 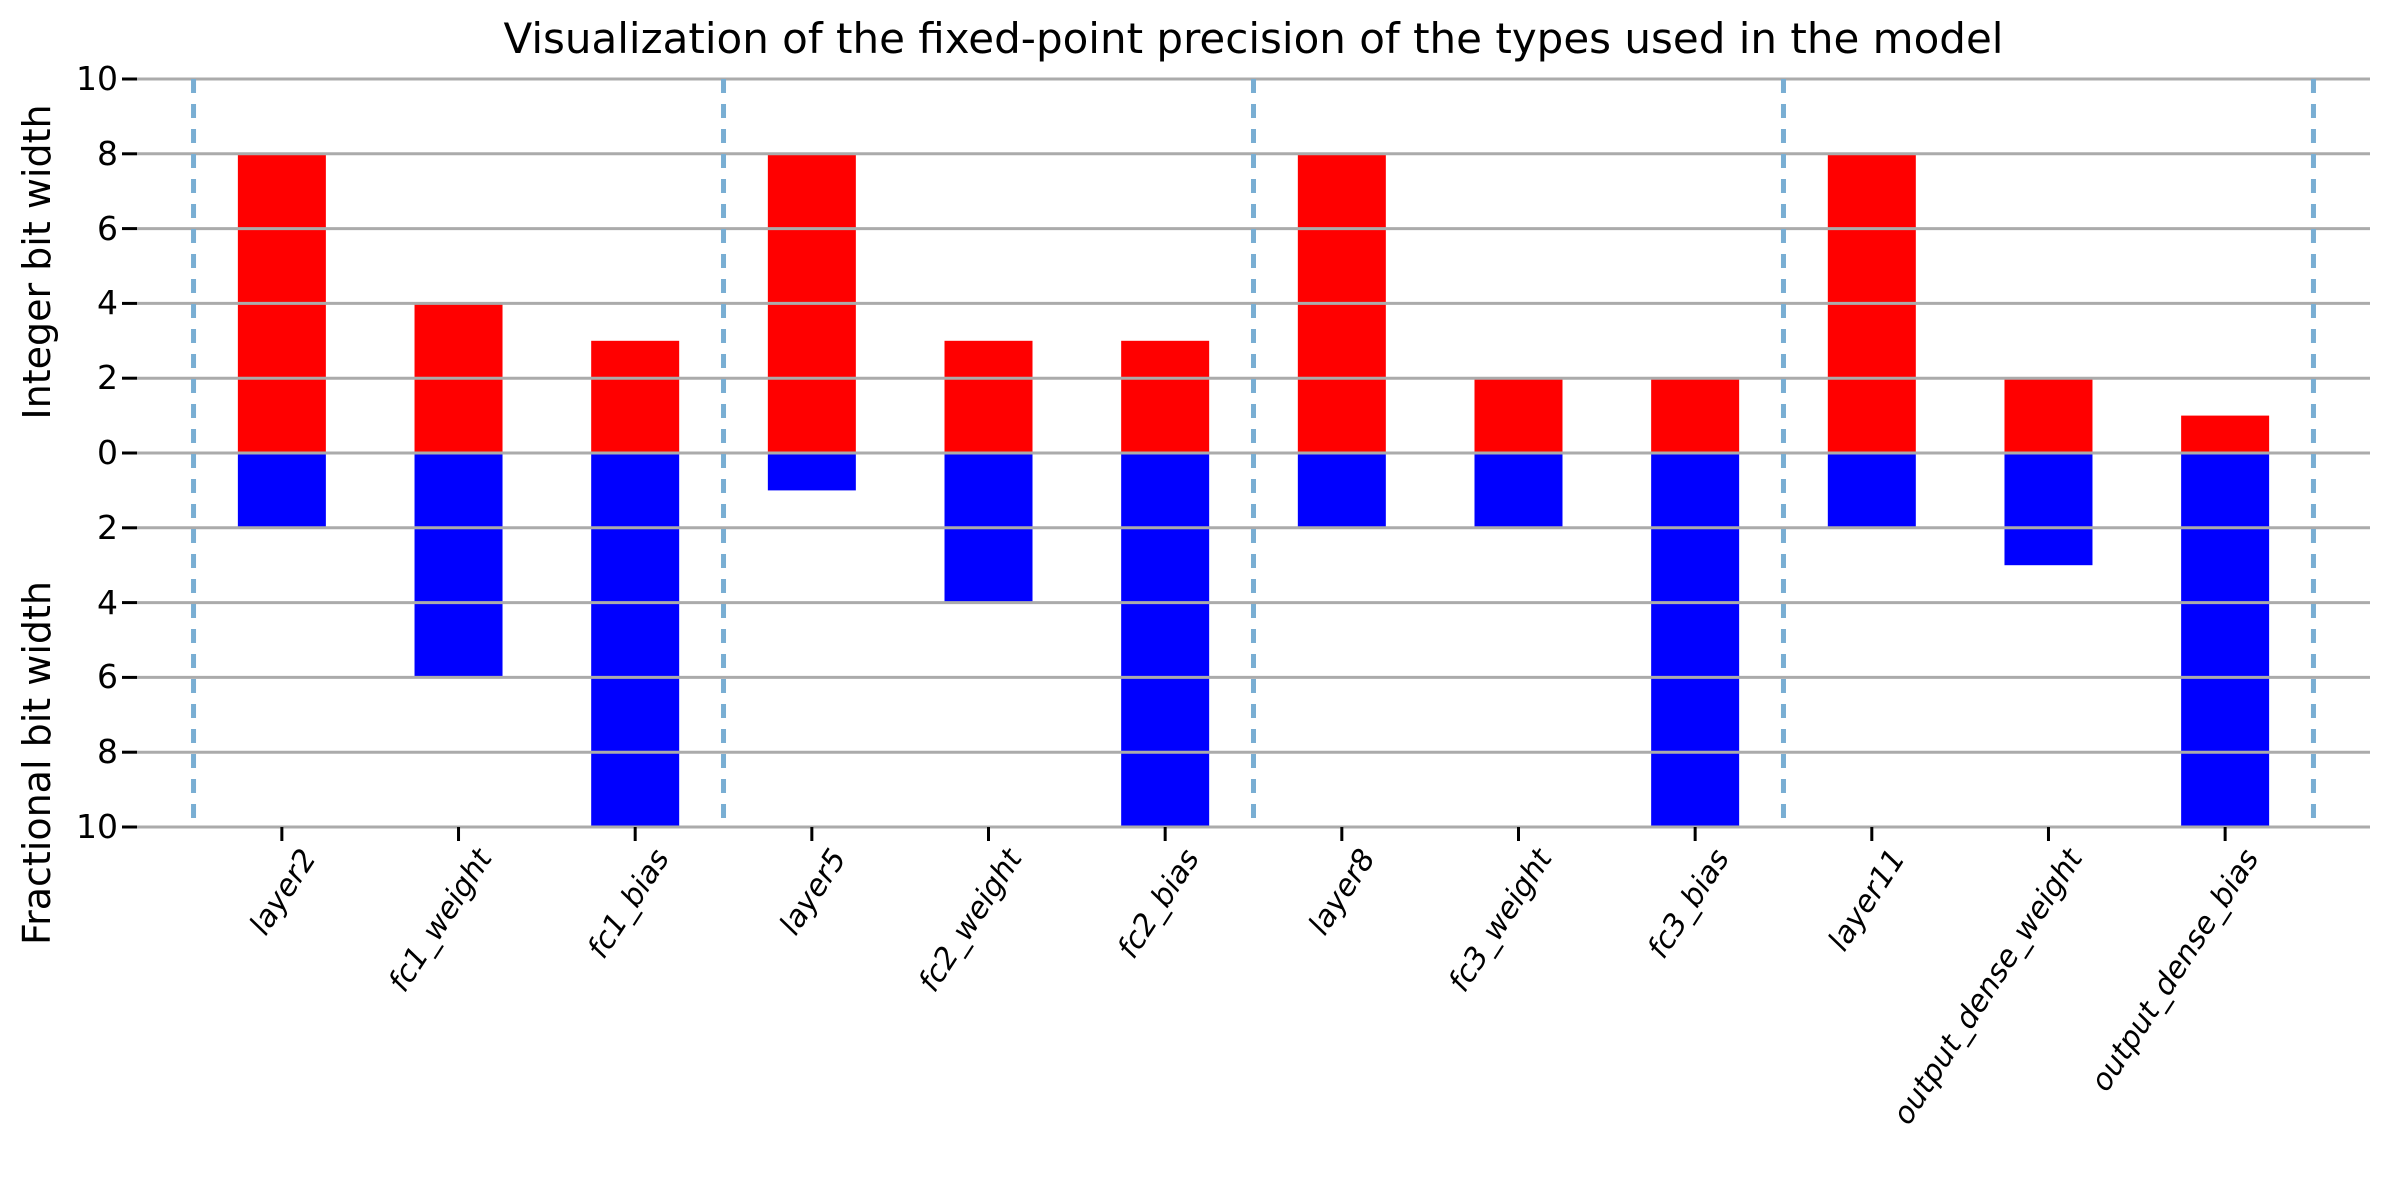 What do you see at coordinates (2225, 434) in the screenshot?
I see `bar-integer-output_dense_bias` at bounding box center [2225, 434].